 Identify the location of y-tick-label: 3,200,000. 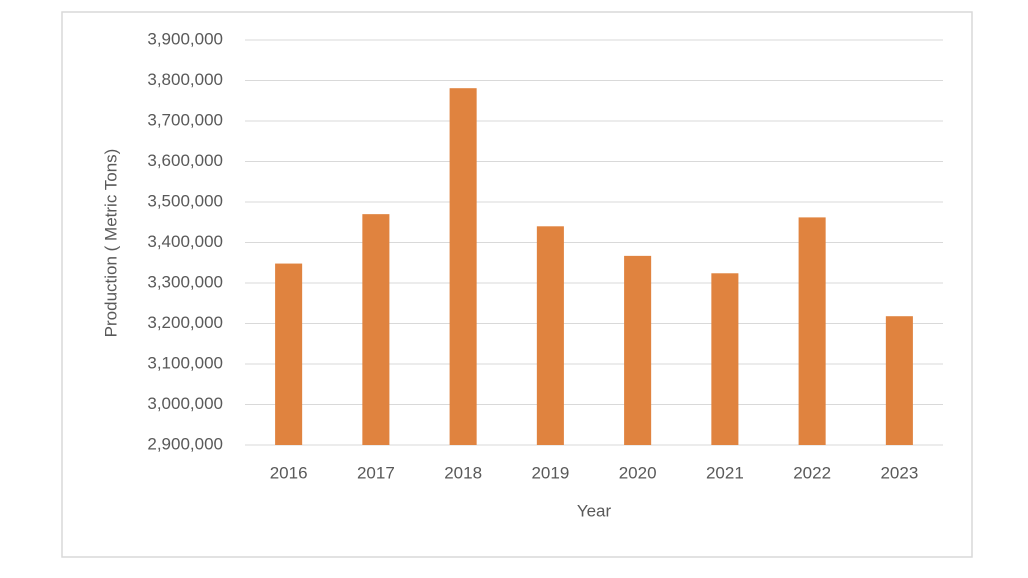
(185, 322).